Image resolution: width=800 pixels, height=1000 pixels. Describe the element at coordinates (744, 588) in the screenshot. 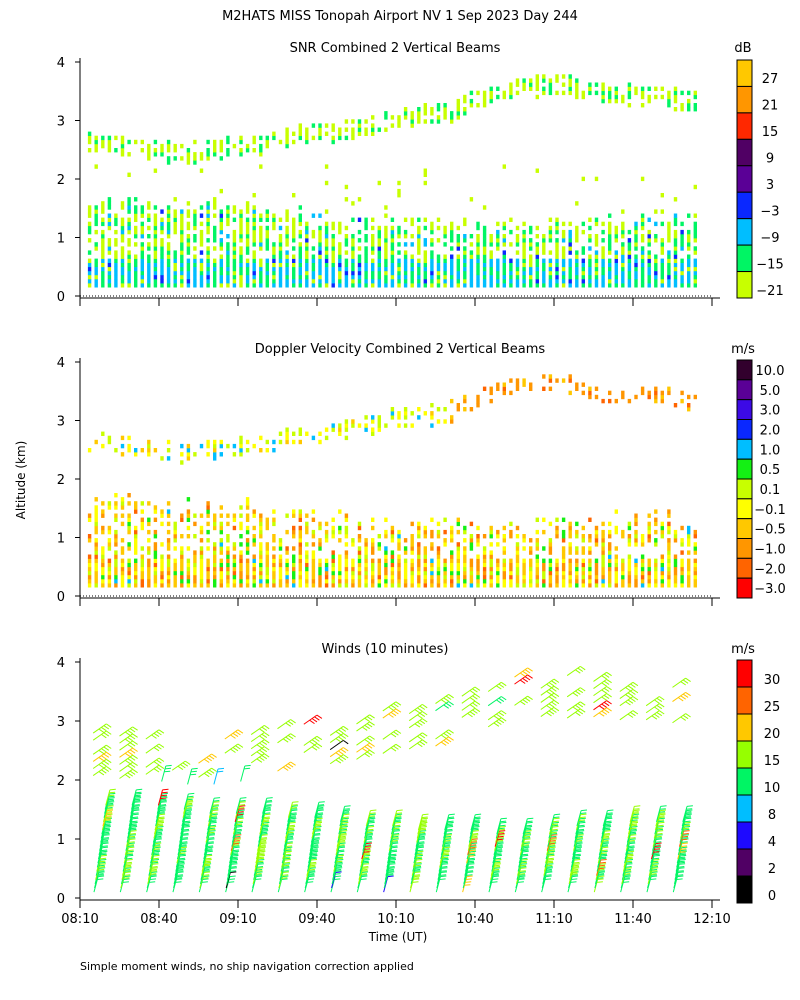

I see `colorbar-swatch` at that location.